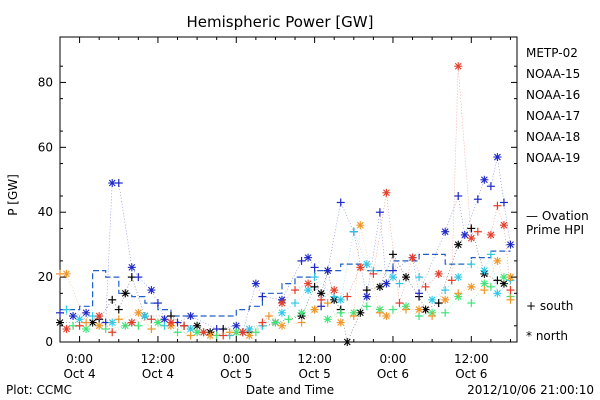 The image size is (600, 400). What do you see at coordinates (555, 230) in the screenshot?
I see `legend-ovation-label: Prime HPI` at bounding box center [555, 230].